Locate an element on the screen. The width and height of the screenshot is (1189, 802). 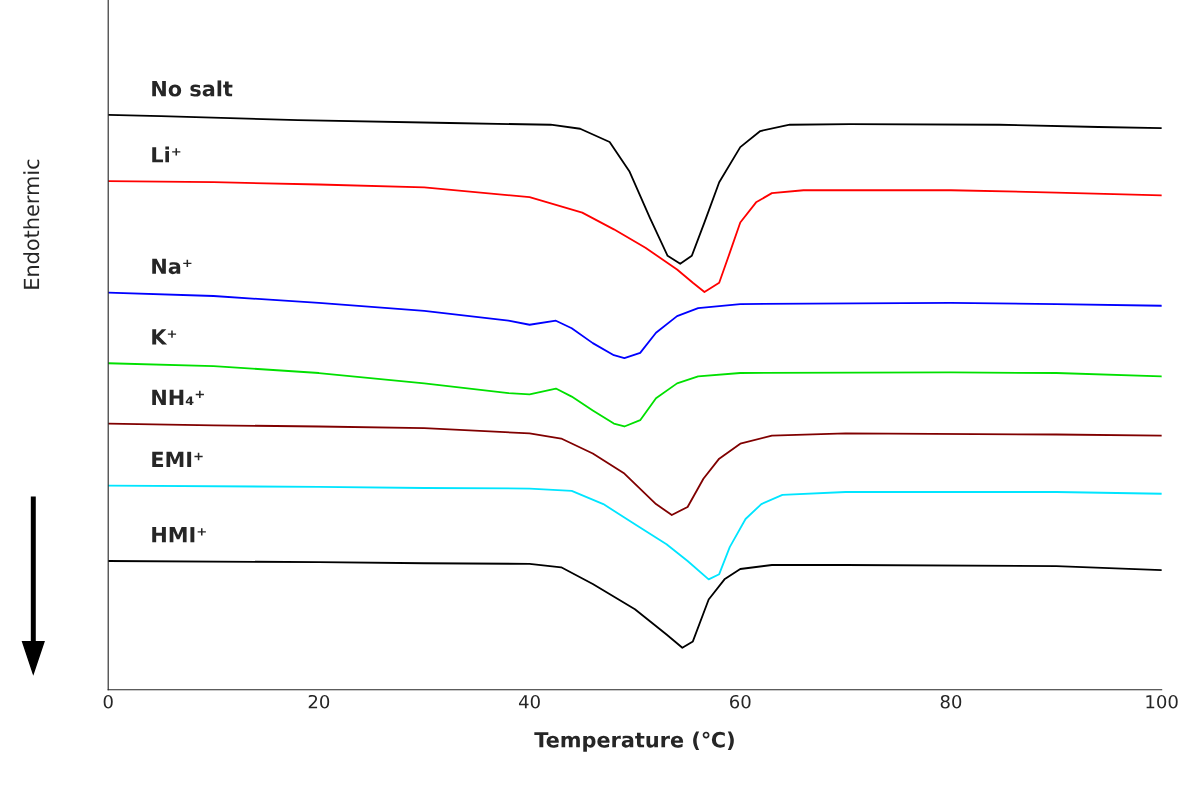
x-tick-label: 80 is located at coordinates (951, 701).